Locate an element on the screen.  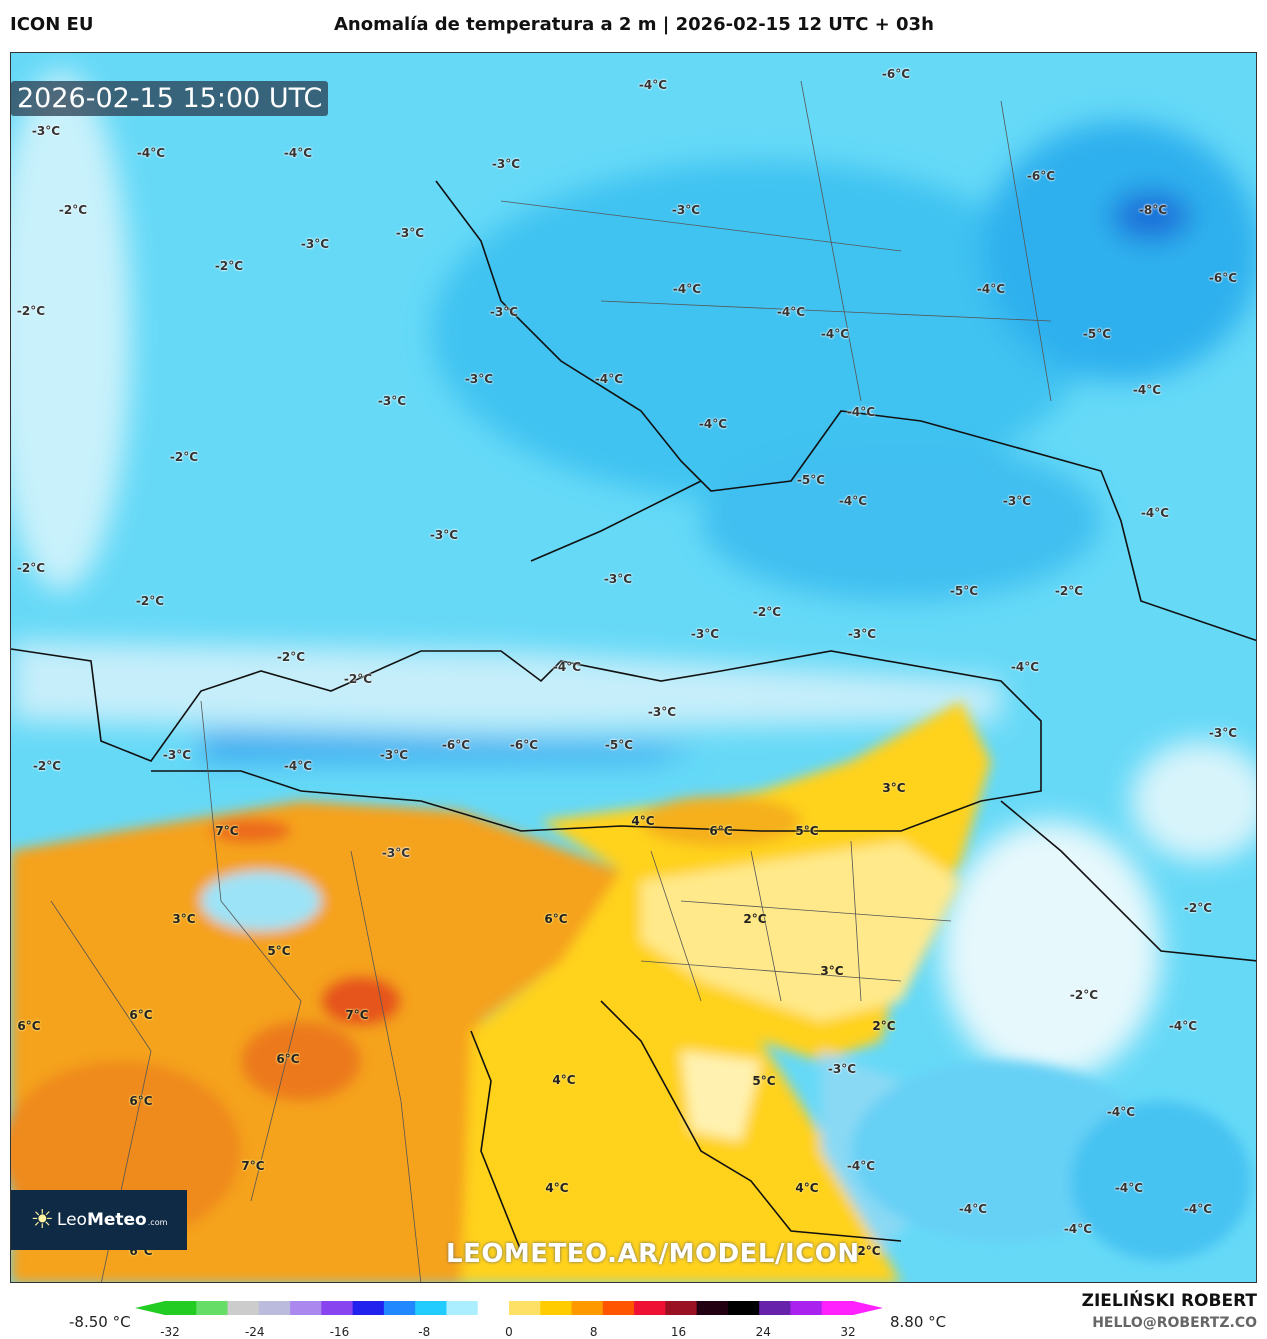
colorbar-tick: -8 is located at coordinates (424, 1332).